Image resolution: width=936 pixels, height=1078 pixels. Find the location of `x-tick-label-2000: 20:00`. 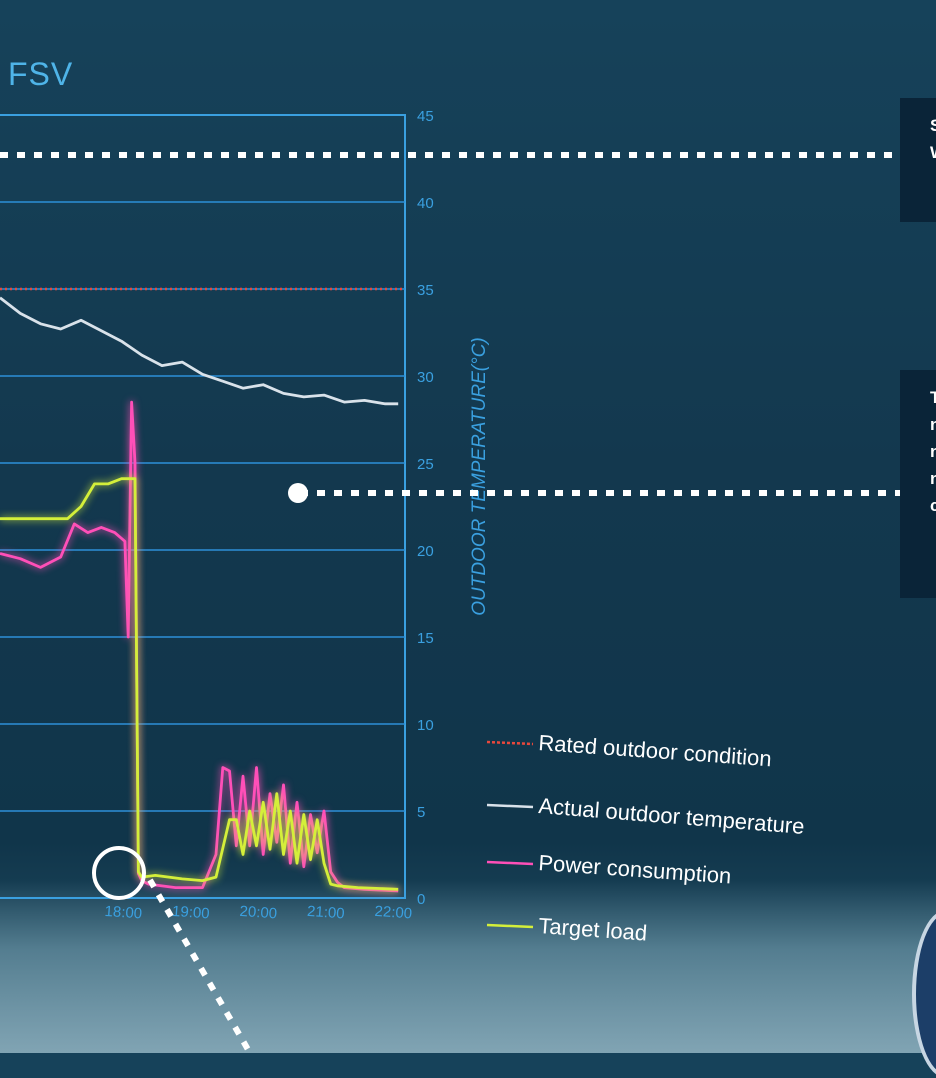

x-tick-label-2000: 20:00 is located at coordinates (258, 913).